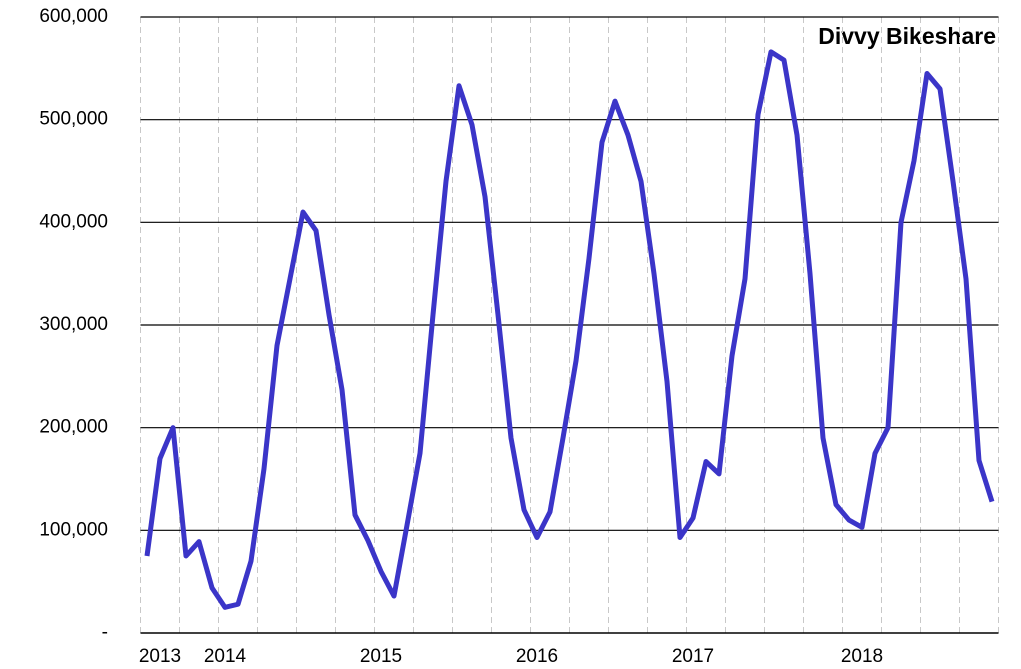 The width and height of the screenshot is (1021, 669). I want to click on x-tick-label: 2015, so click(381, 656).